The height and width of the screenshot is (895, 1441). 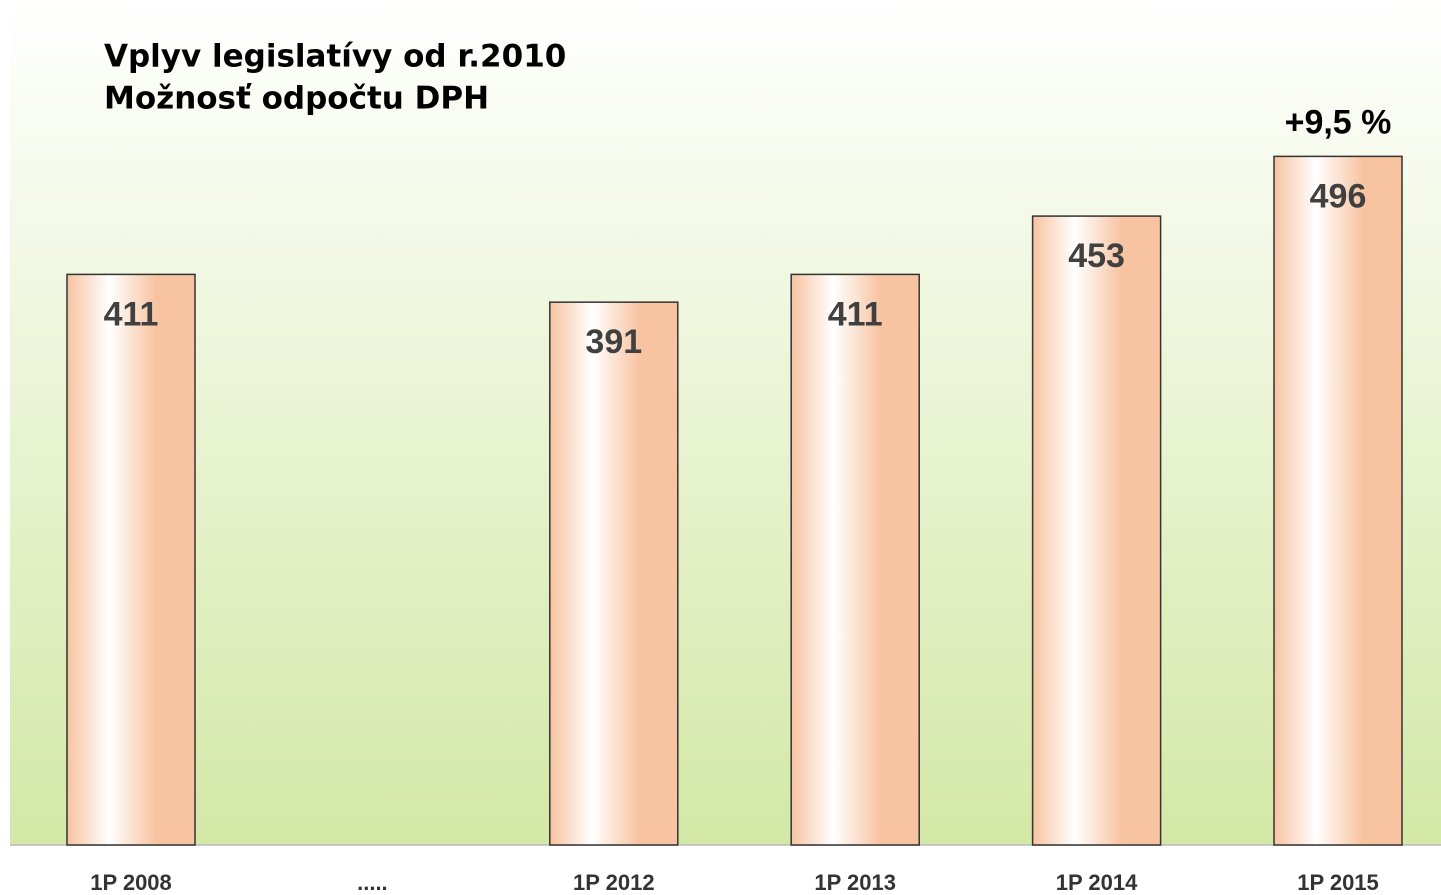 What do you see at coordinates (296, 99) in the screenshot?
I see `chart-subtitle: Možnosť odpočtu DPH` at bounding box center [296, 99].